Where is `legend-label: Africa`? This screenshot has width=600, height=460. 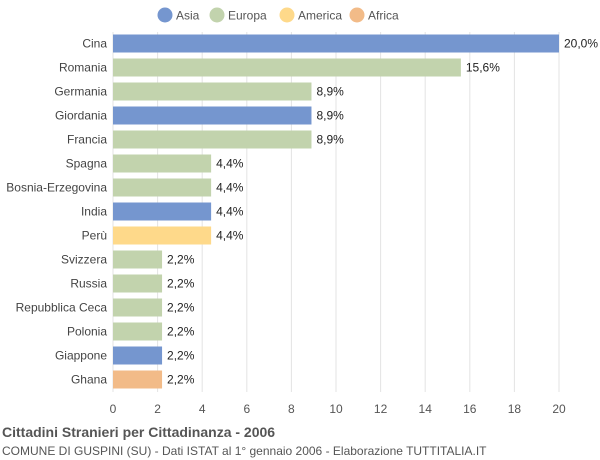
legend-label: Africa is located at coordinates (383, 16).